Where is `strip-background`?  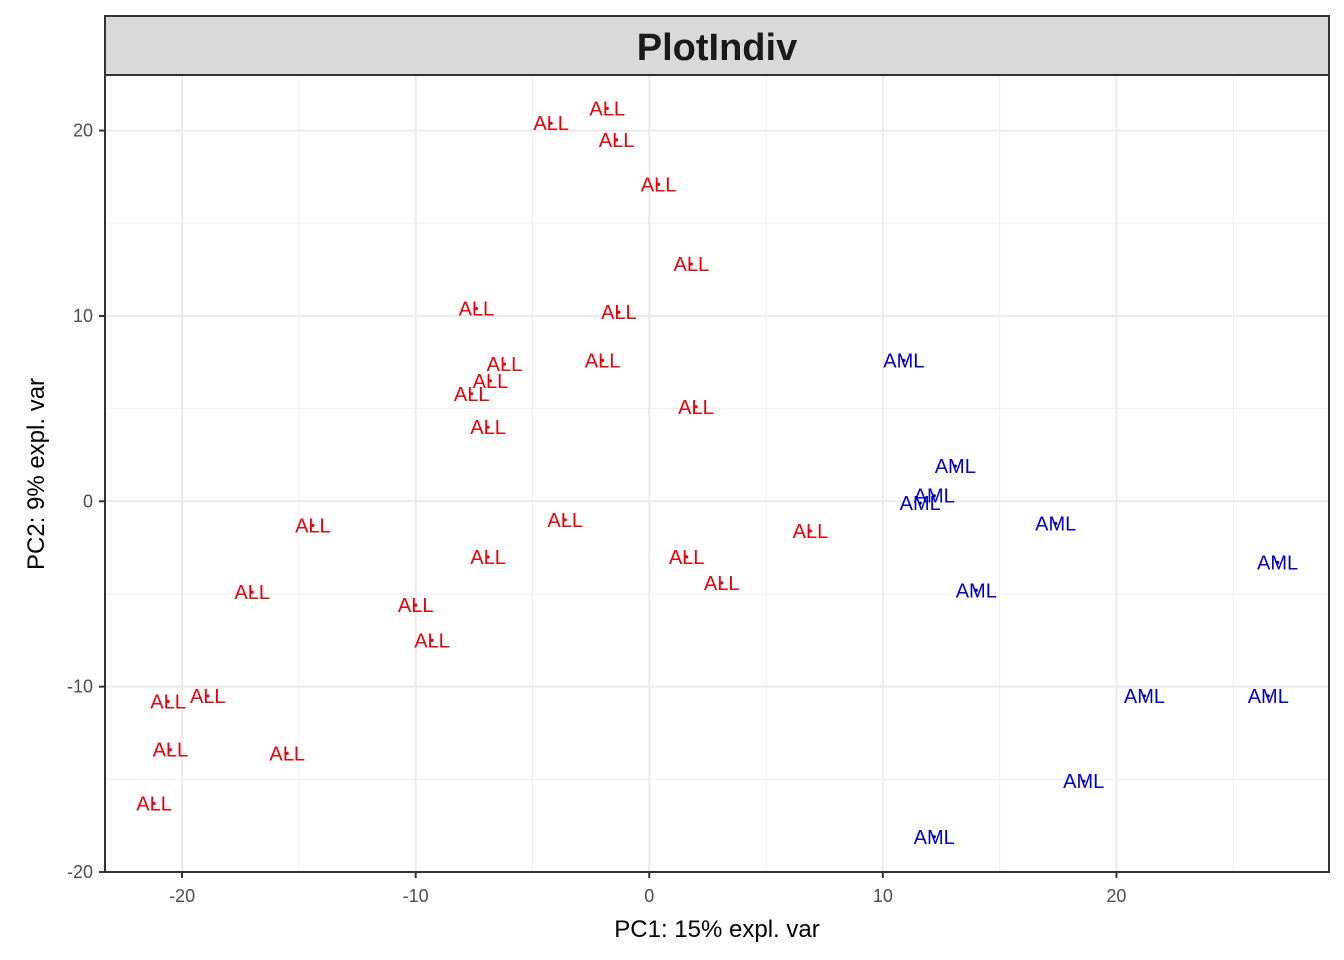
strip-background is located at coordinates (717, 45).